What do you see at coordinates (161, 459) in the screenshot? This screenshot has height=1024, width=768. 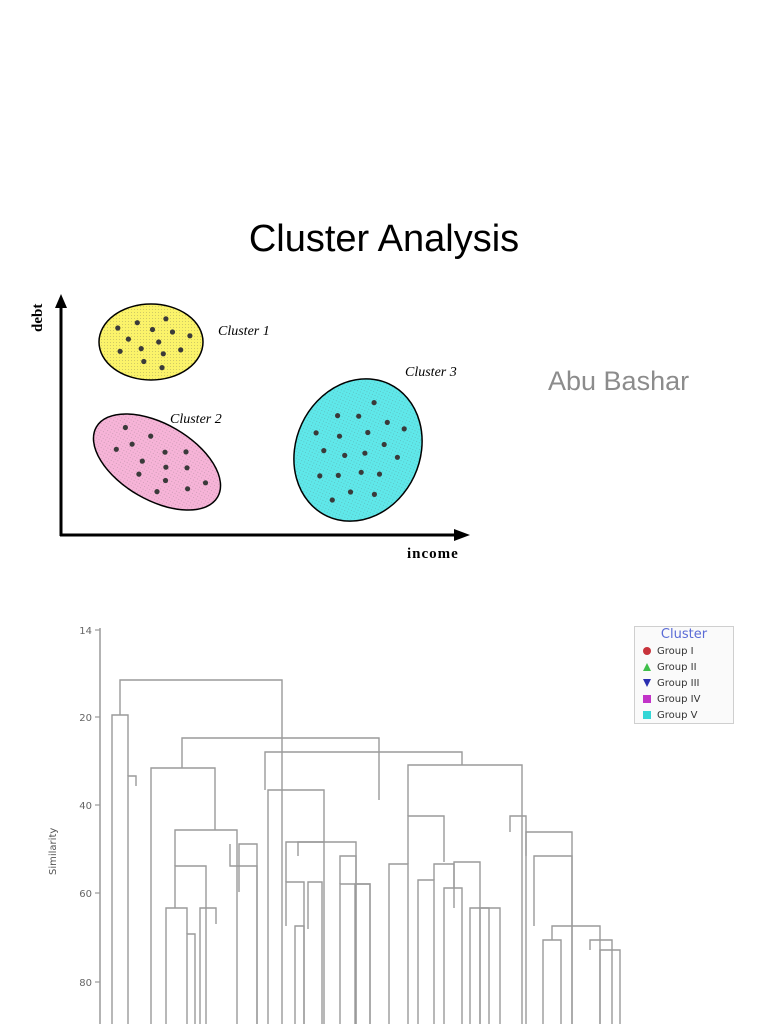 I see `cluster-2-points` at bounding box center [161, 459].